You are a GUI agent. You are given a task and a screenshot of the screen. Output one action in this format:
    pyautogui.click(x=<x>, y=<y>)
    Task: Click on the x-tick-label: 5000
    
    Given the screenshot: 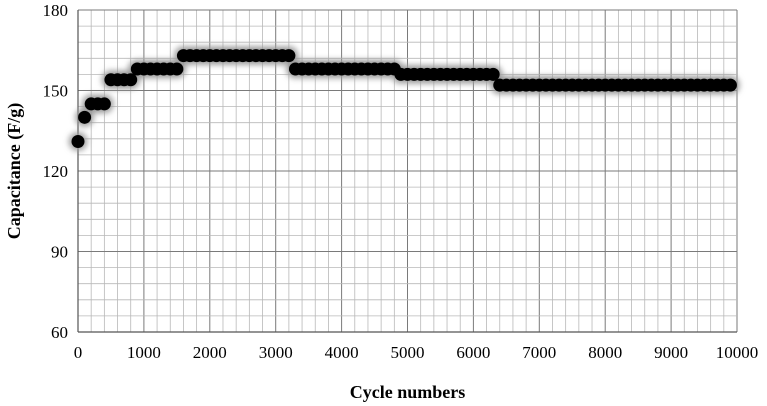 What is the action you would take?
    pyautogui.click(x=408, y=352)
    